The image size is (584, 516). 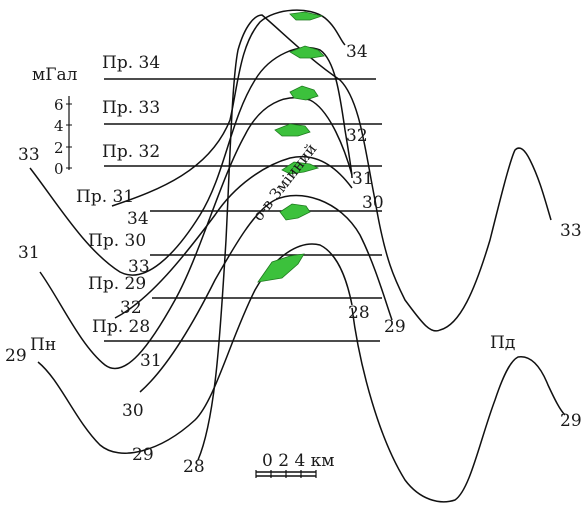 I want to click on direction-south: Пд, so click(x=502, y=343).